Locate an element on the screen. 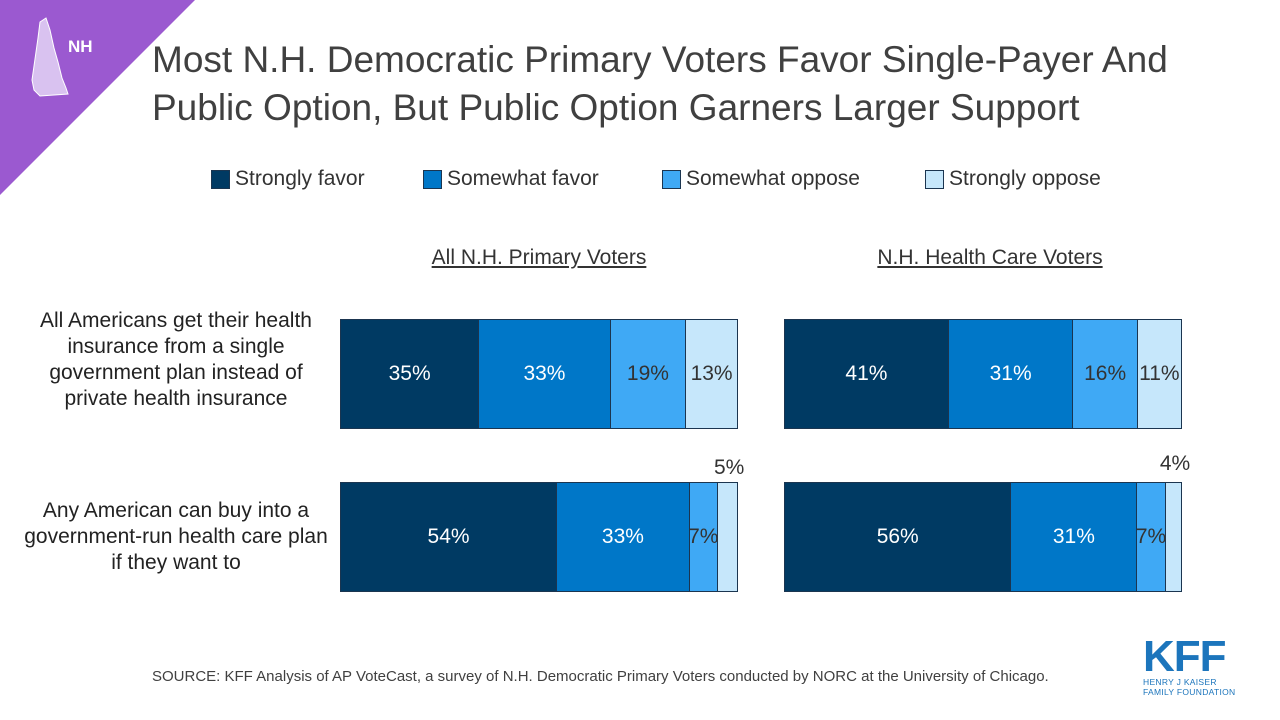  bar-value-label: 16% is located at coordinates (1105, 373).